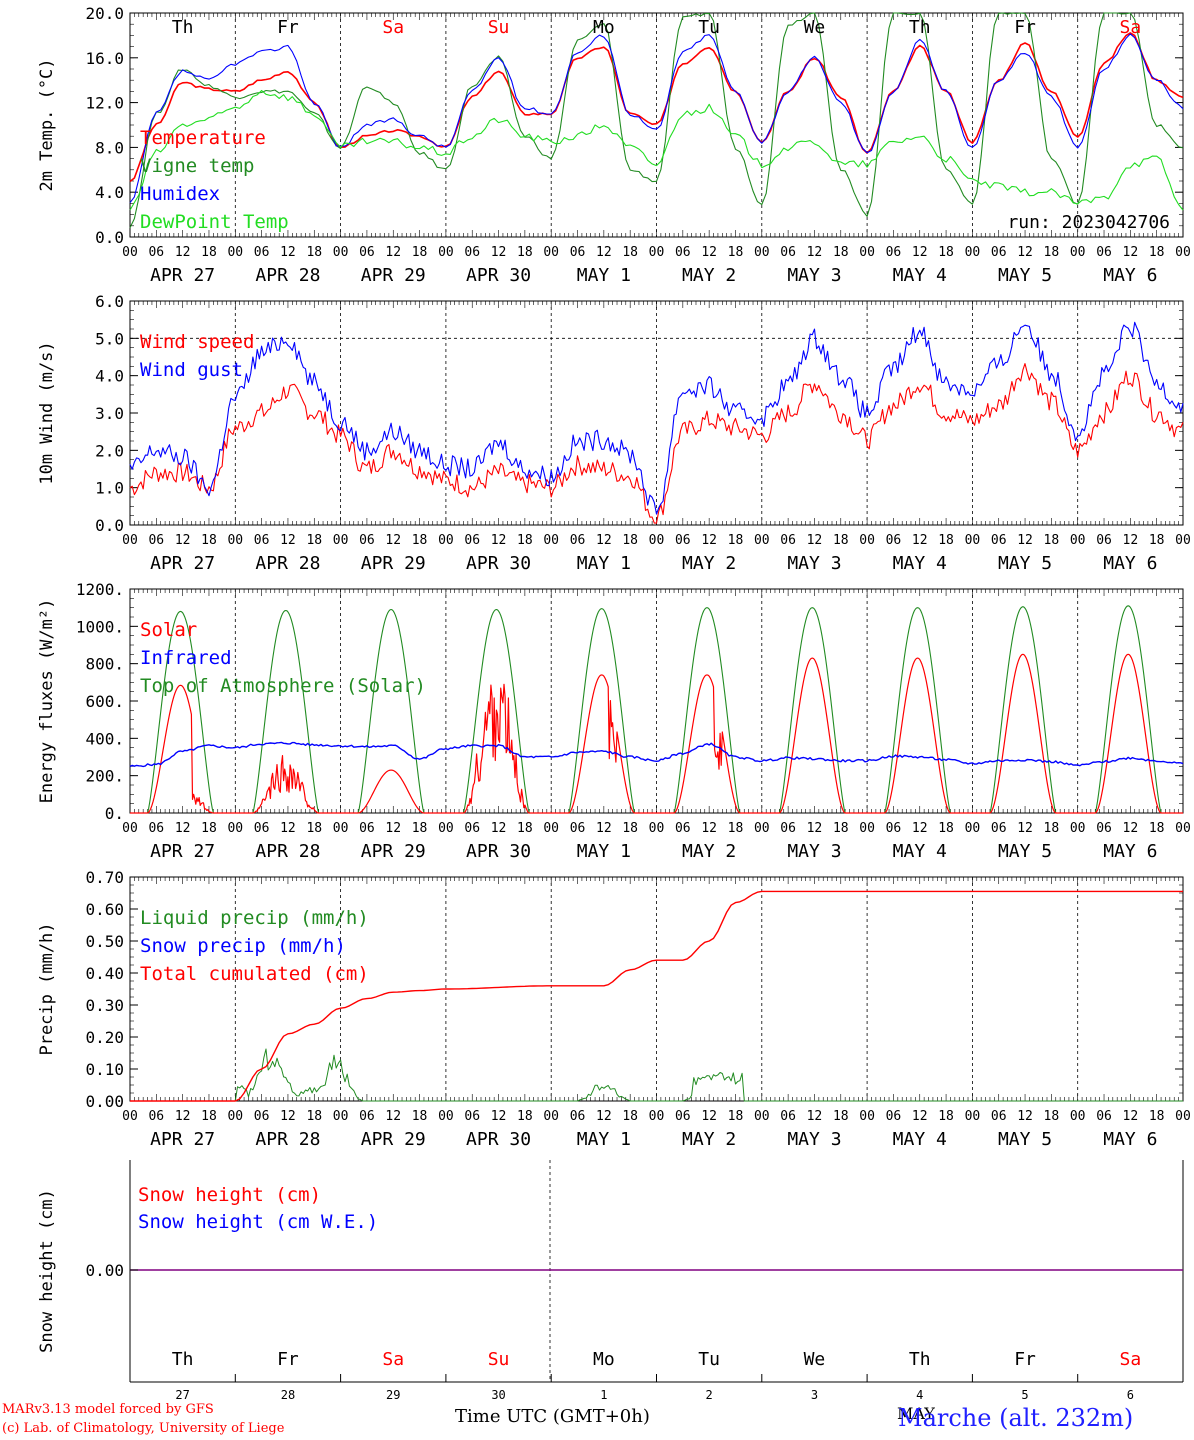 The image size is (1194, 1440). Describe the element at coordinates (47, 412) in the screenshot. I see `y-axis-label: 10m Wind (m/s)` at that location.